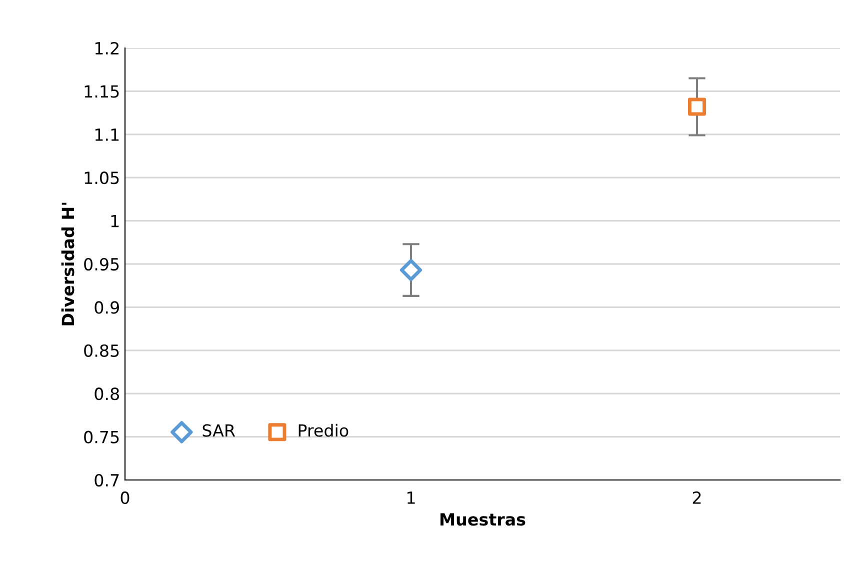 The image size is (867, 575). What do you see at coordinates (219, 430) in the screenshot?
I see `legend-label: SAR` at bounding box center [219, 430].